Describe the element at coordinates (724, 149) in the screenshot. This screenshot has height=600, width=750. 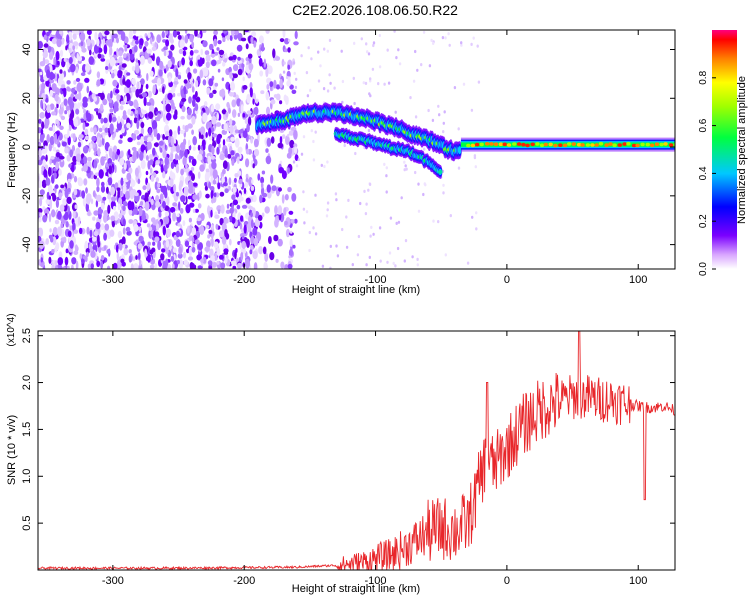
I see `colorbar-scale` at that location.